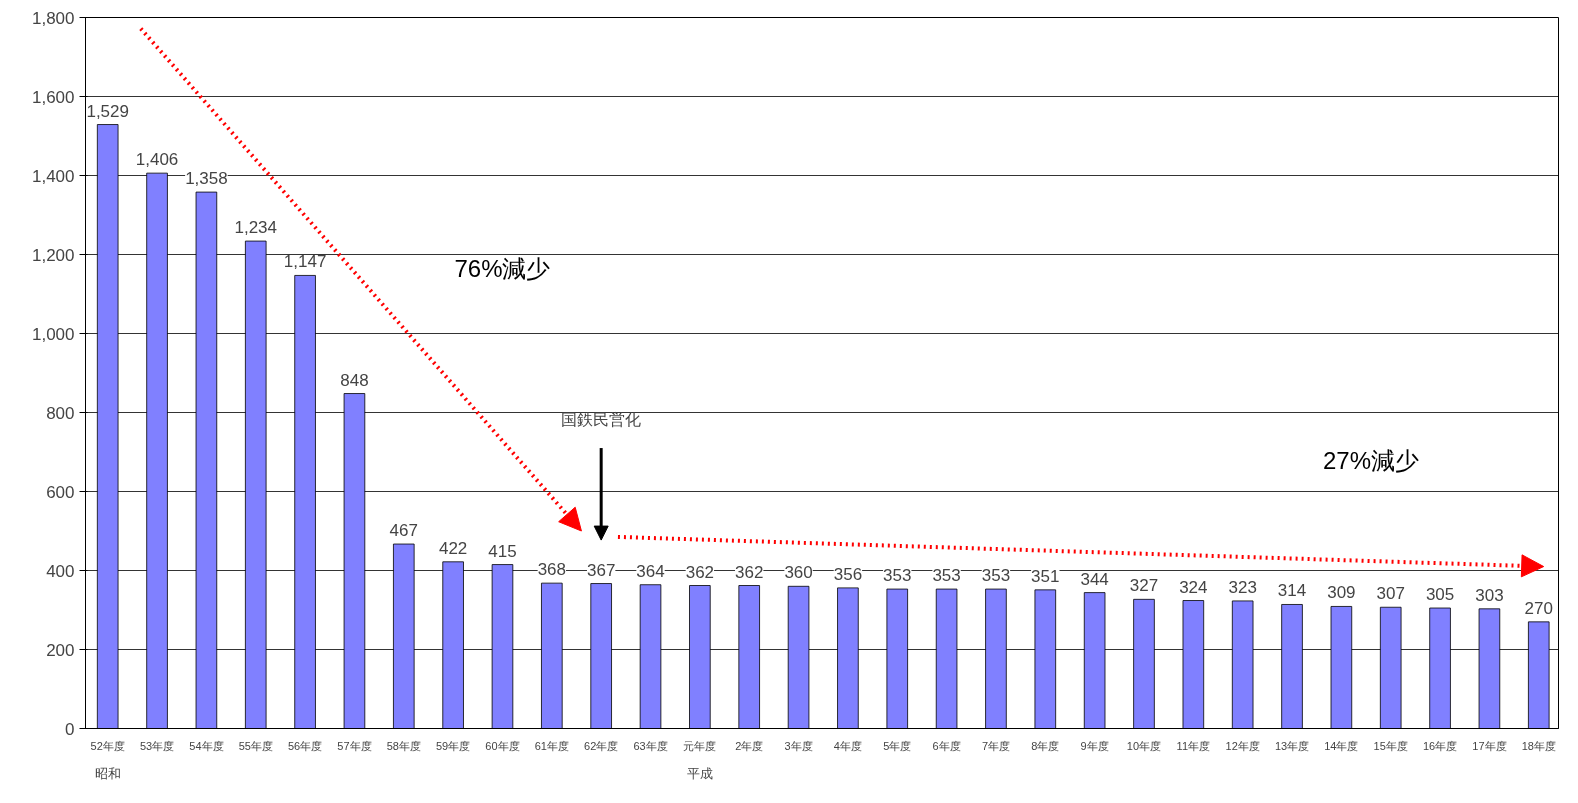 The width and height of the screenshot is (1578, 803). What do you see at coordinates (601, 570) in the screenshot?
I see `data-label: 367` at bounding box center [601, 570].